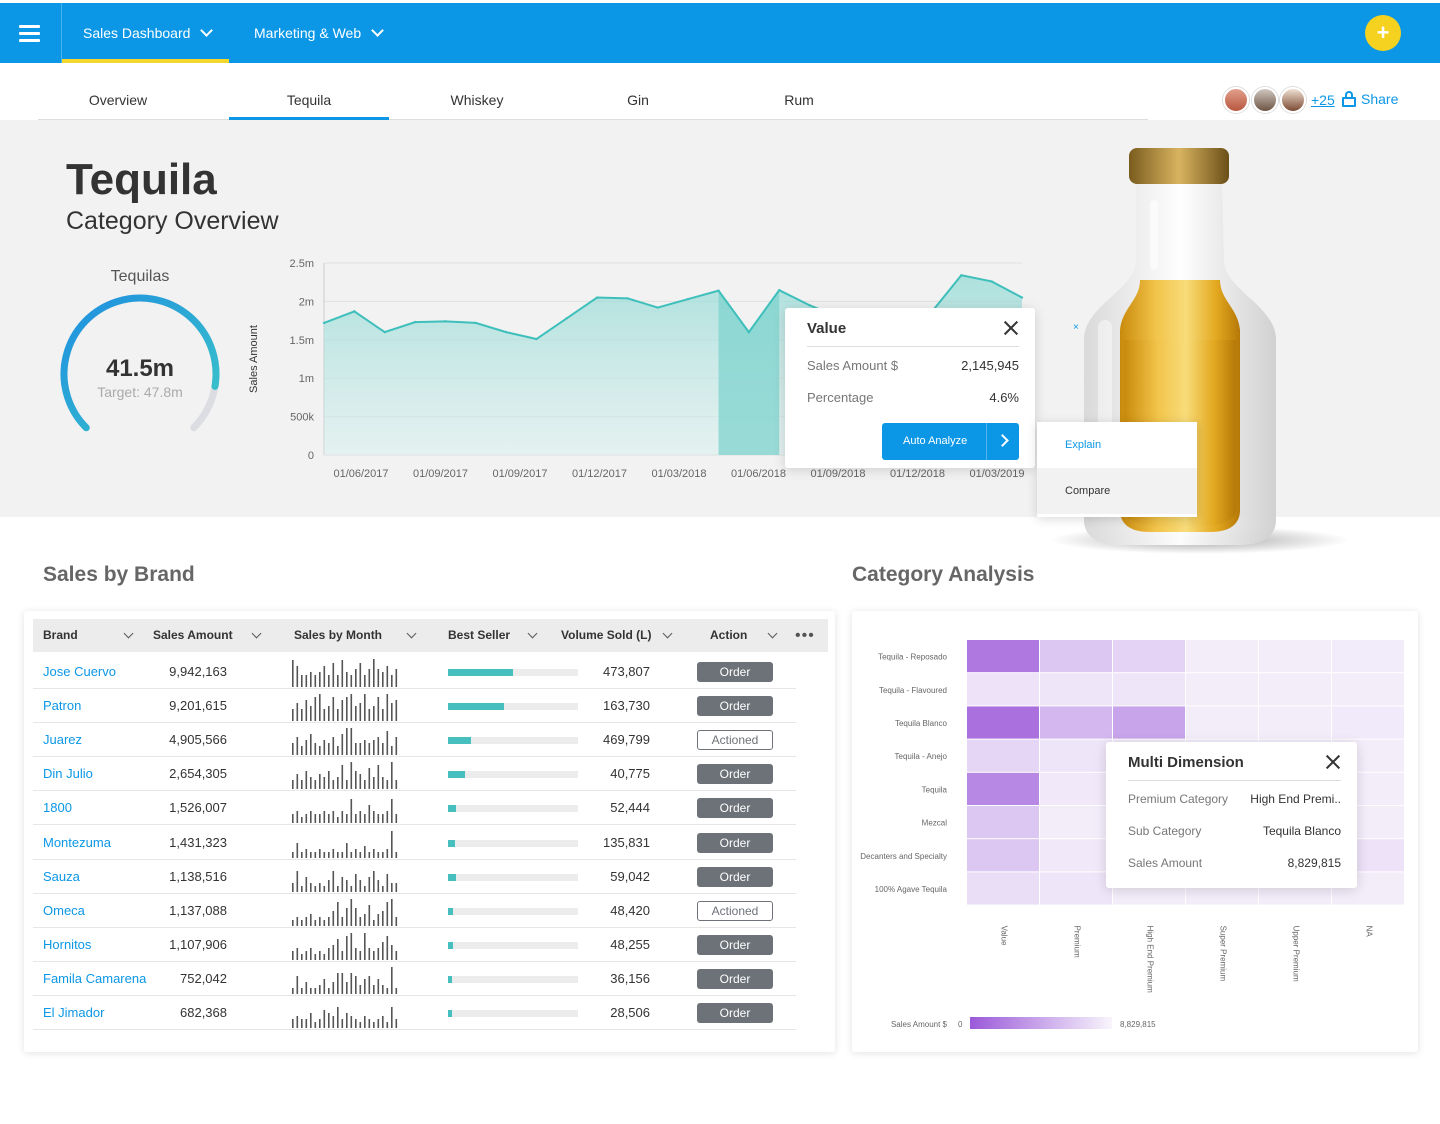 This screenshot has height=1124, width=1440. Describe the element at coordinates (57, 808) in the screenshot. I see `brand-link: 1800` at that location.